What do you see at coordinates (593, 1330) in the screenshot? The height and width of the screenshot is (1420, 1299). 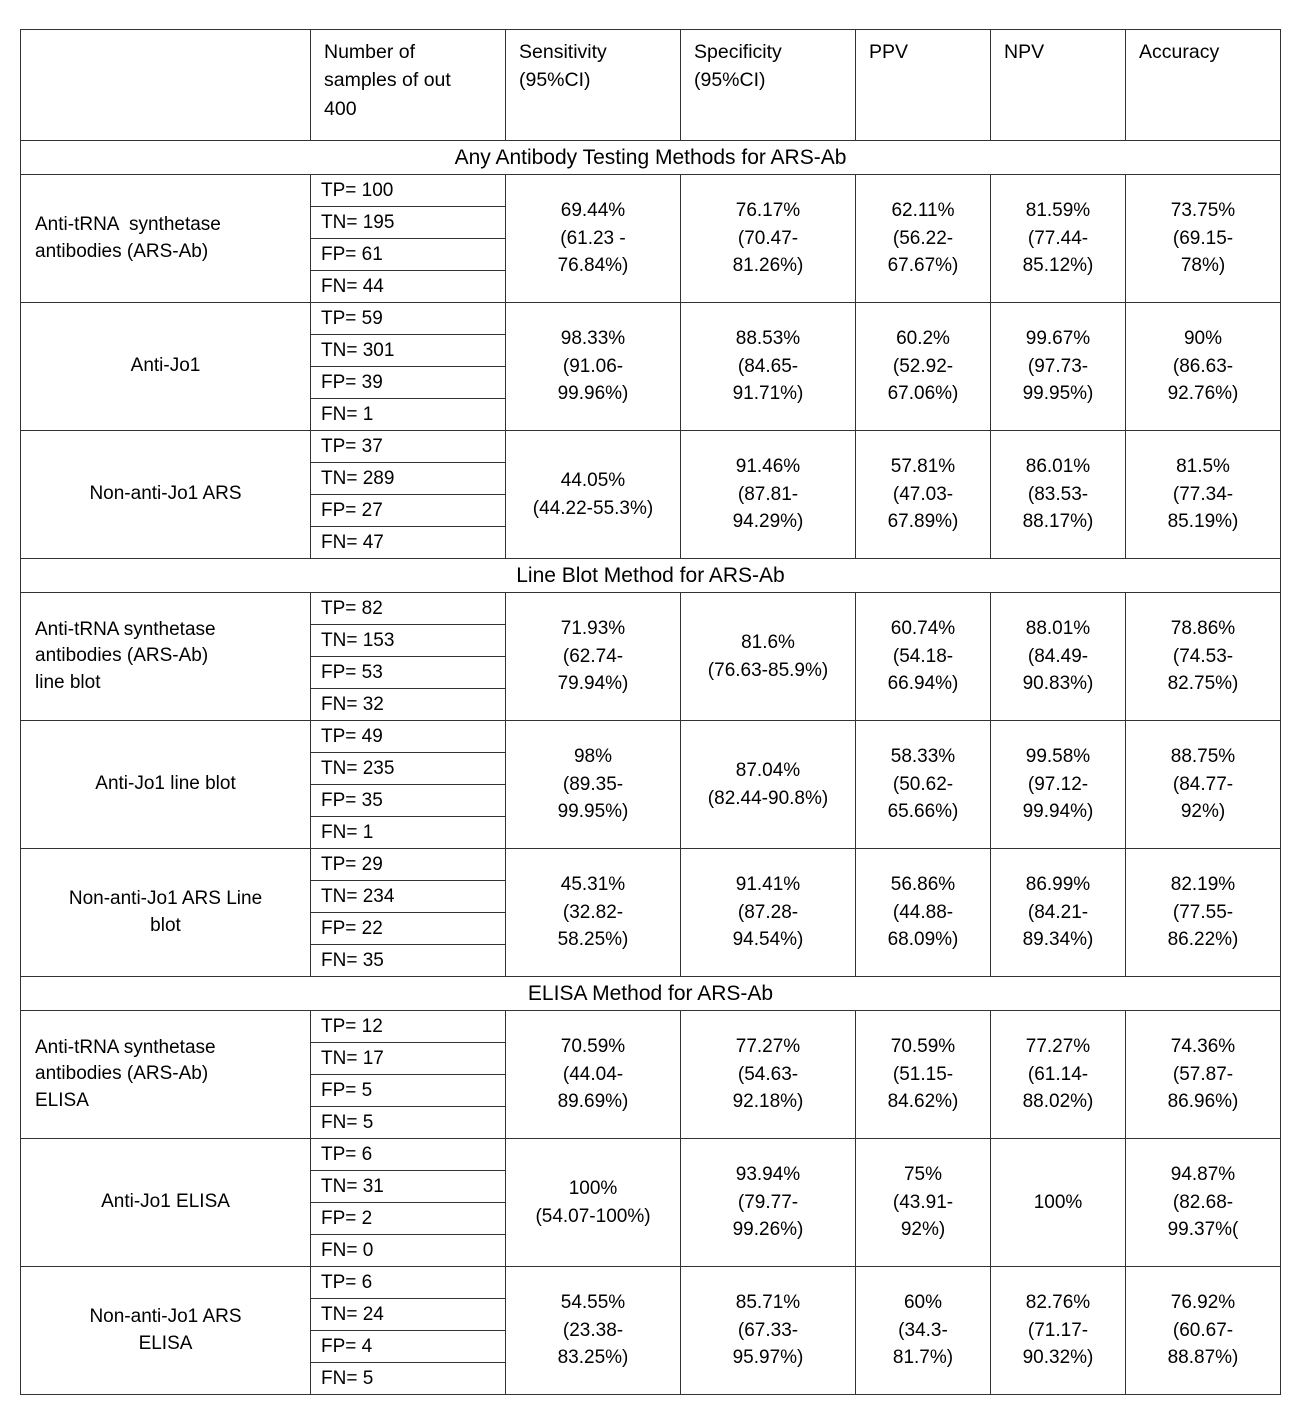 I see `sensitivity-cell: 54.55% (23.38- 83.25%)` at bounding box center [593, 1330].